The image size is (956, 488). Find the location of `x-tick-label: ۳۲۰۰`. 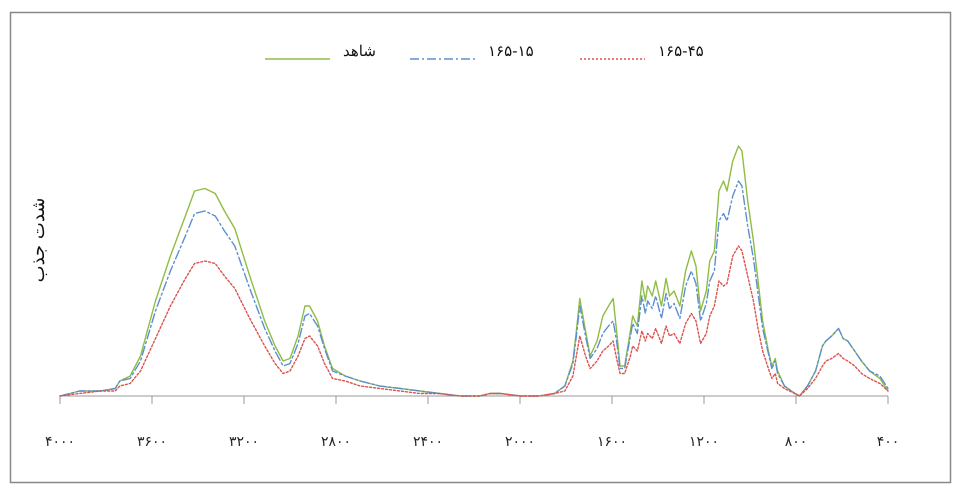

x-tick-label: ۳۲۰۰ is located at coordinates (244, 442).